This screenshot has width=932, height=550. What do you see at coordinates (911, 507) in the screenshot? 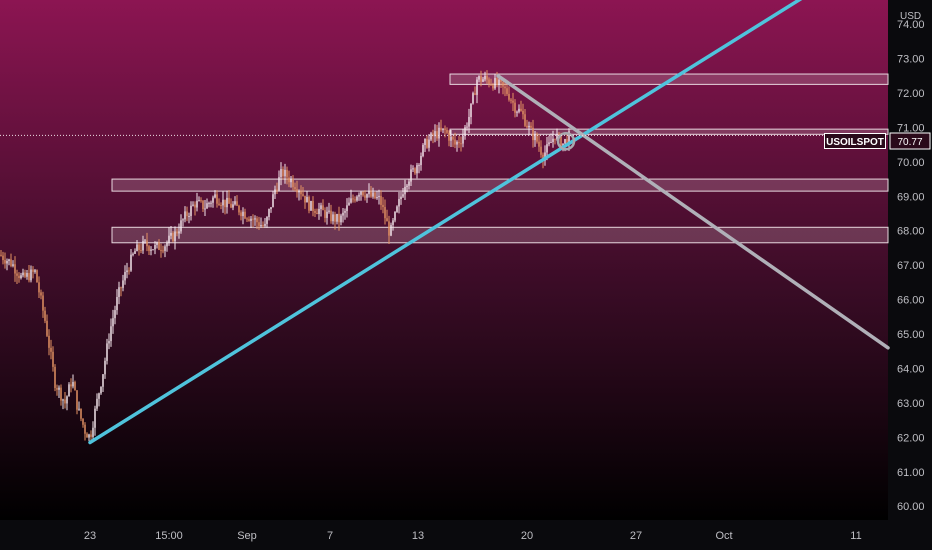
I see `price-tick-label: 60.00` at bounding box center [911, 507].